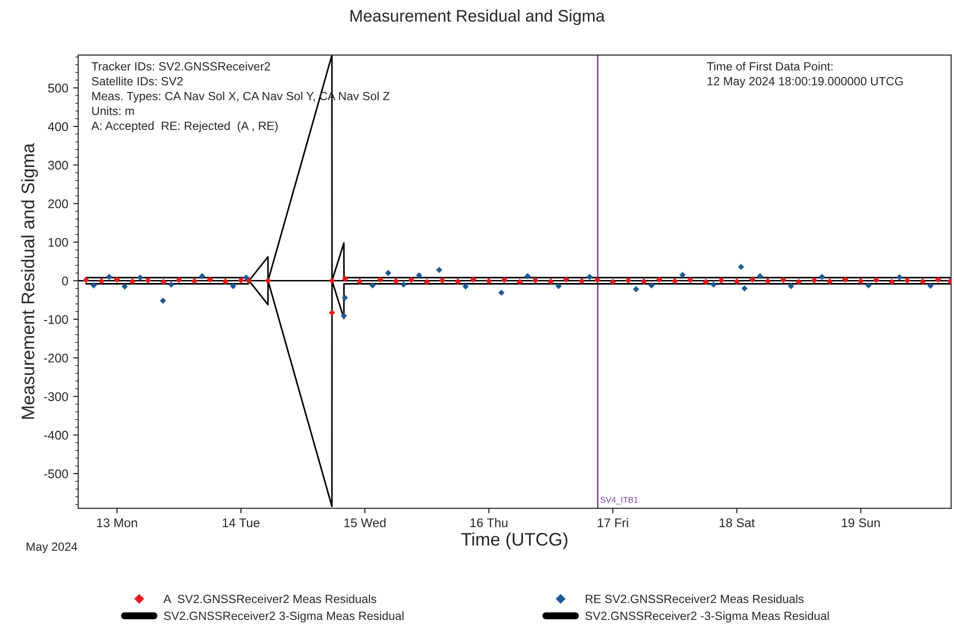  I want to click on x-axis-title: Time (UTCG), so click(514, 541).